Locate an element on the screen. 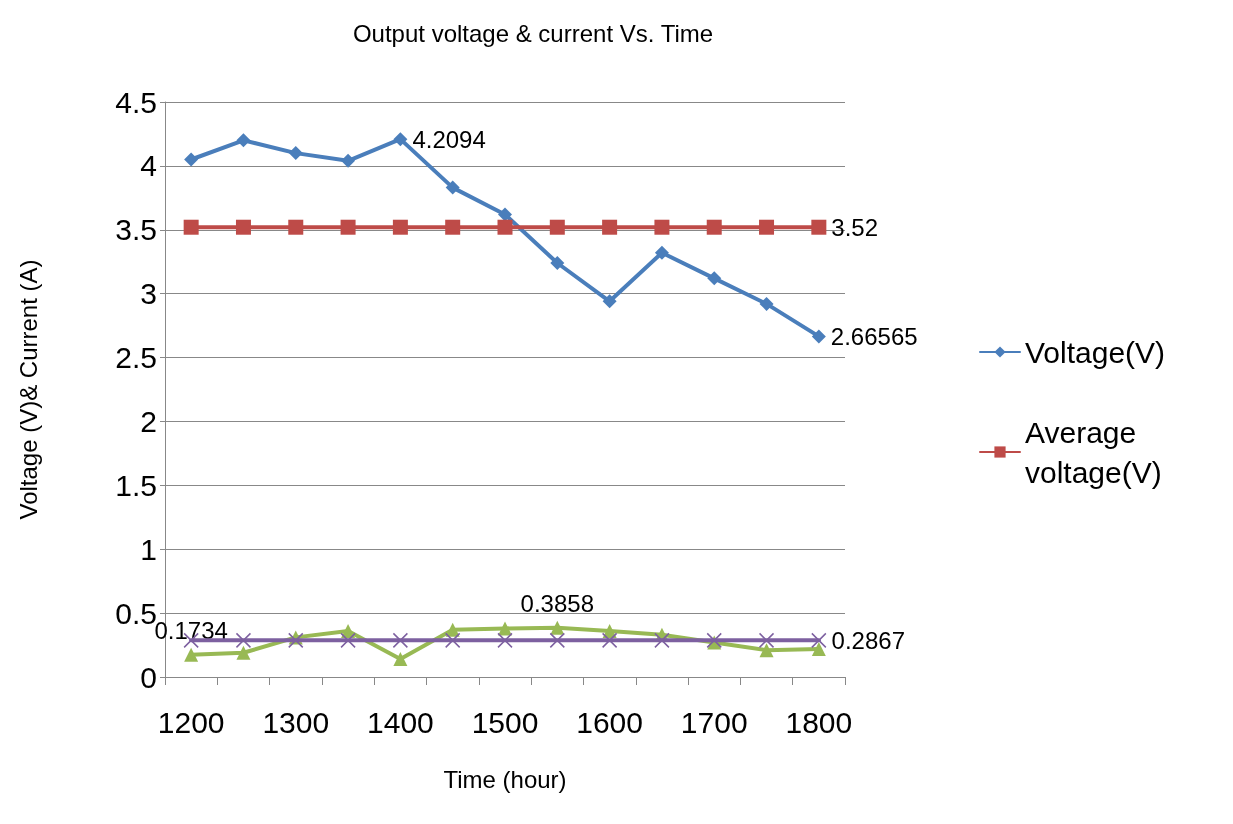  x-tick-label: 1800 is located at coordinates (819, 722).